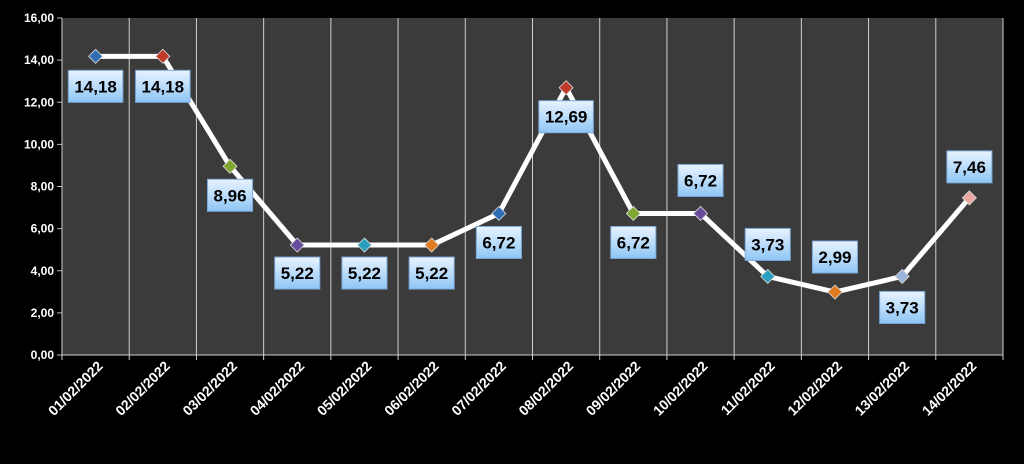 The image size is (1024, 464). I want to click on y-tick-label: 6,00, so click(43, 229).